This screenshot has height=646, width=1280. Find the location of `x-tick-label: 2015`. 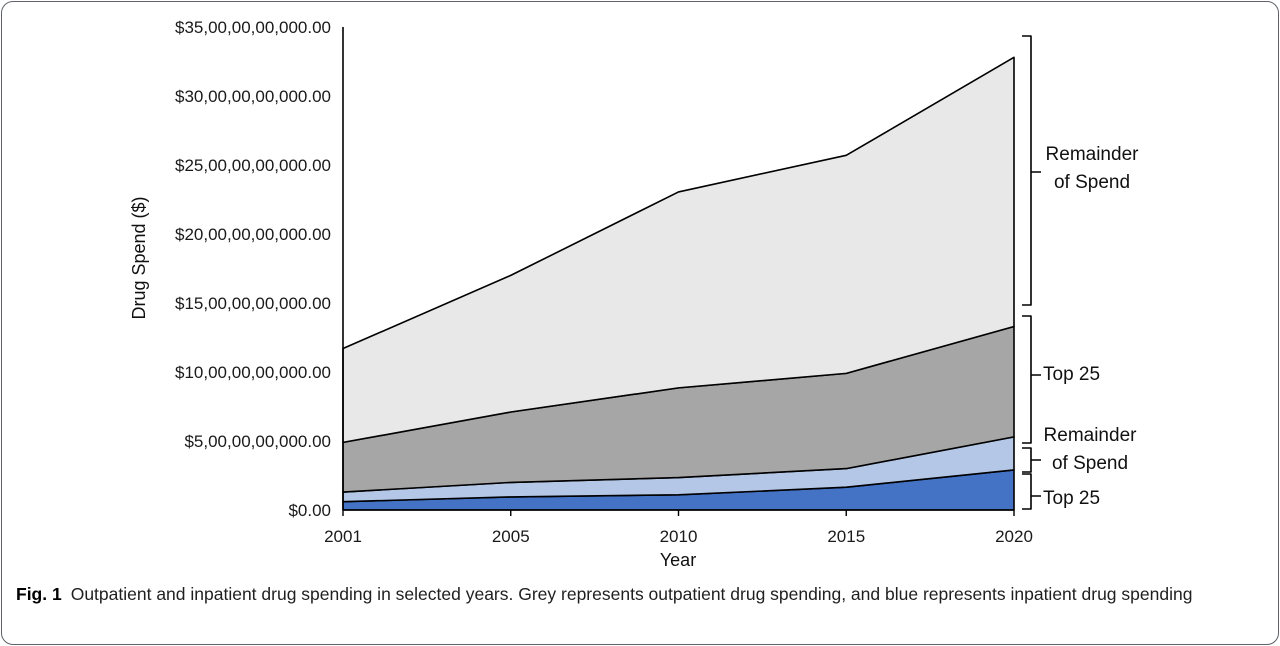

x-tick-label: 2015 is located at coordinates (846, 536).